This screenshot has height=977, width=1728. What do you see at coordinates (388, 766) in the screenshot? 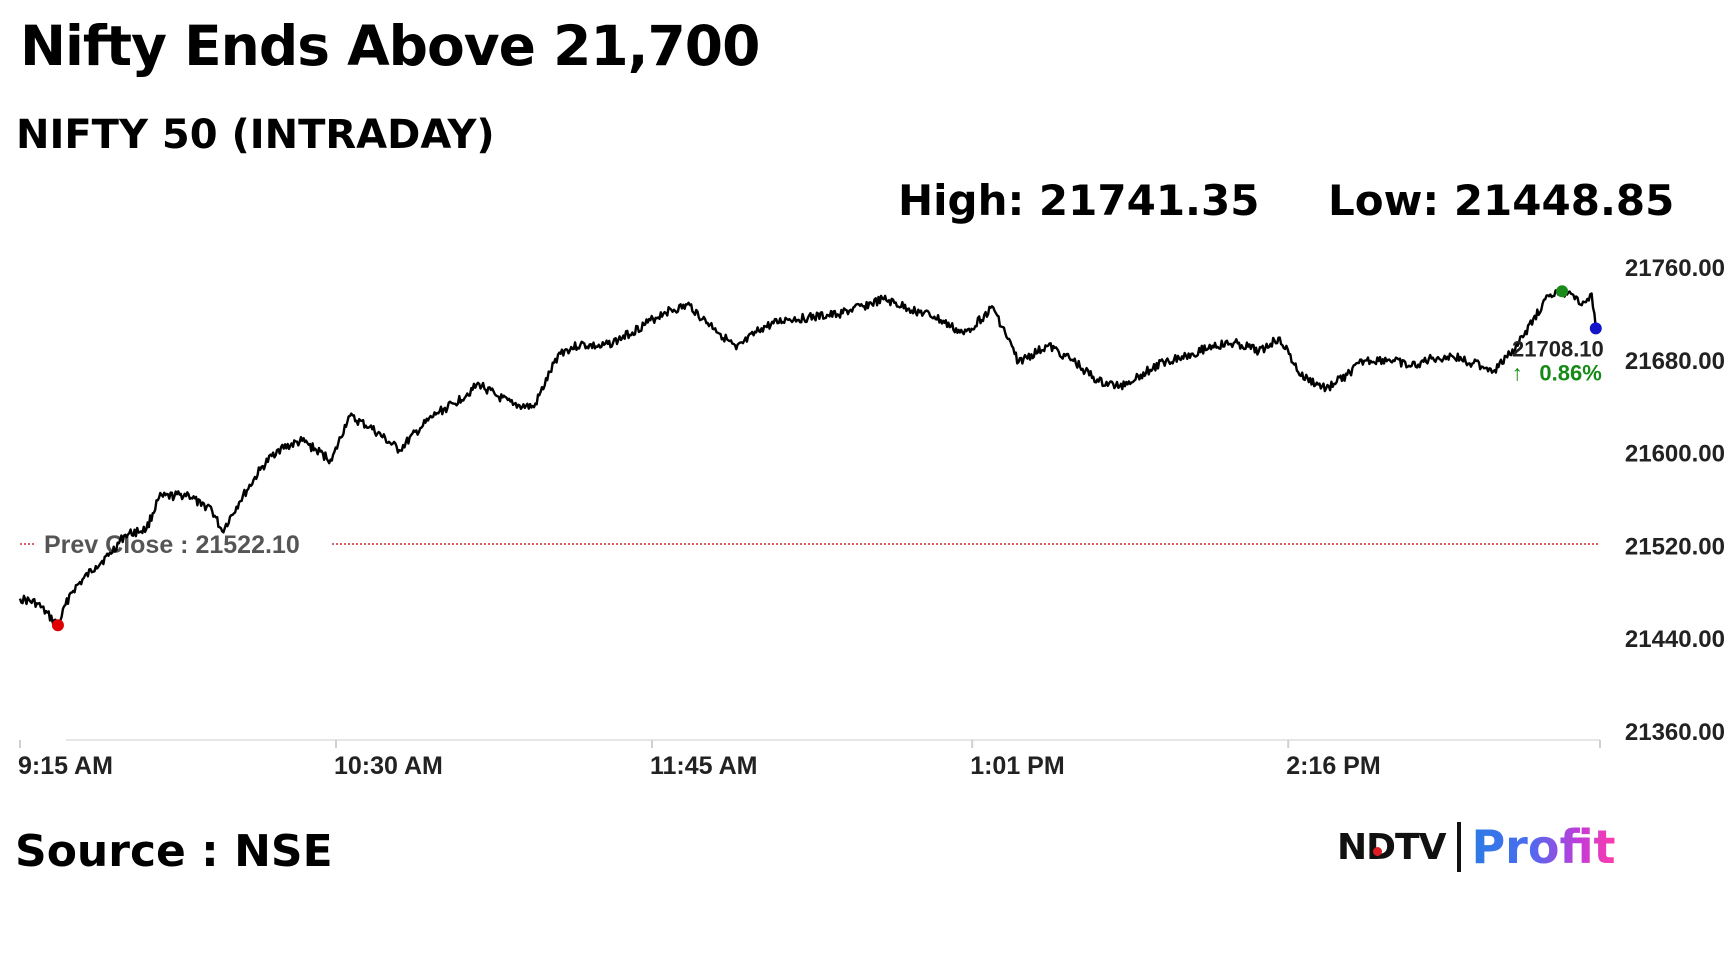
I see `x-tick-label: 10:30 AM` at bounding box center [388, 766].